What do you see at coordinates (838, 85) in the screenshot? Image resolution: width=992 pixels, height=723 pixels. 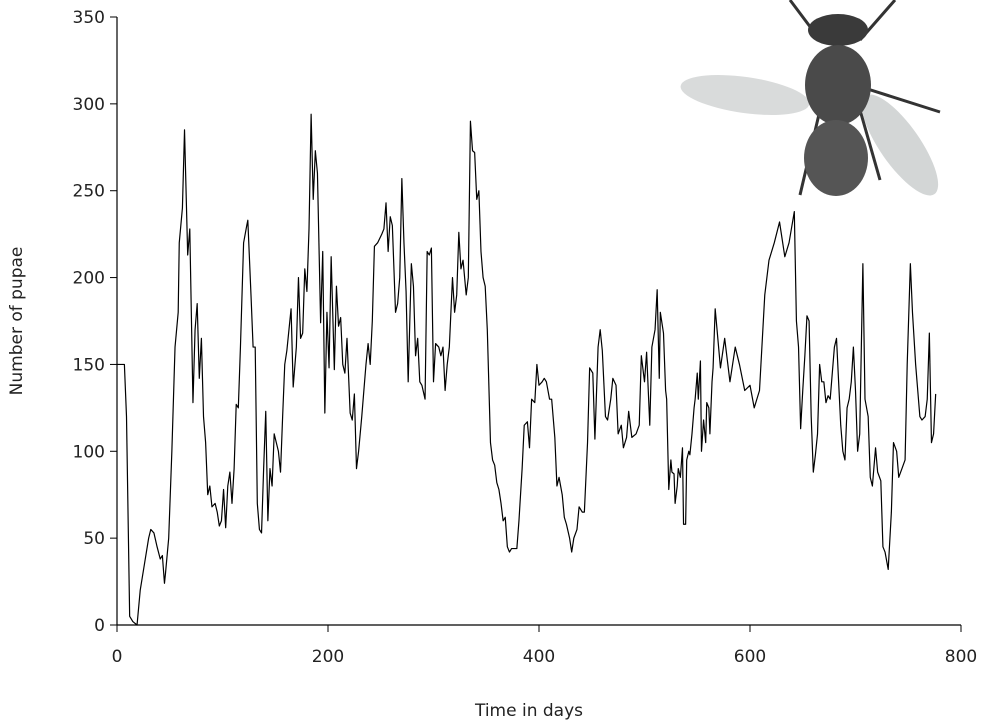 I see `fly-thorax` at bounding box center [838, 85].